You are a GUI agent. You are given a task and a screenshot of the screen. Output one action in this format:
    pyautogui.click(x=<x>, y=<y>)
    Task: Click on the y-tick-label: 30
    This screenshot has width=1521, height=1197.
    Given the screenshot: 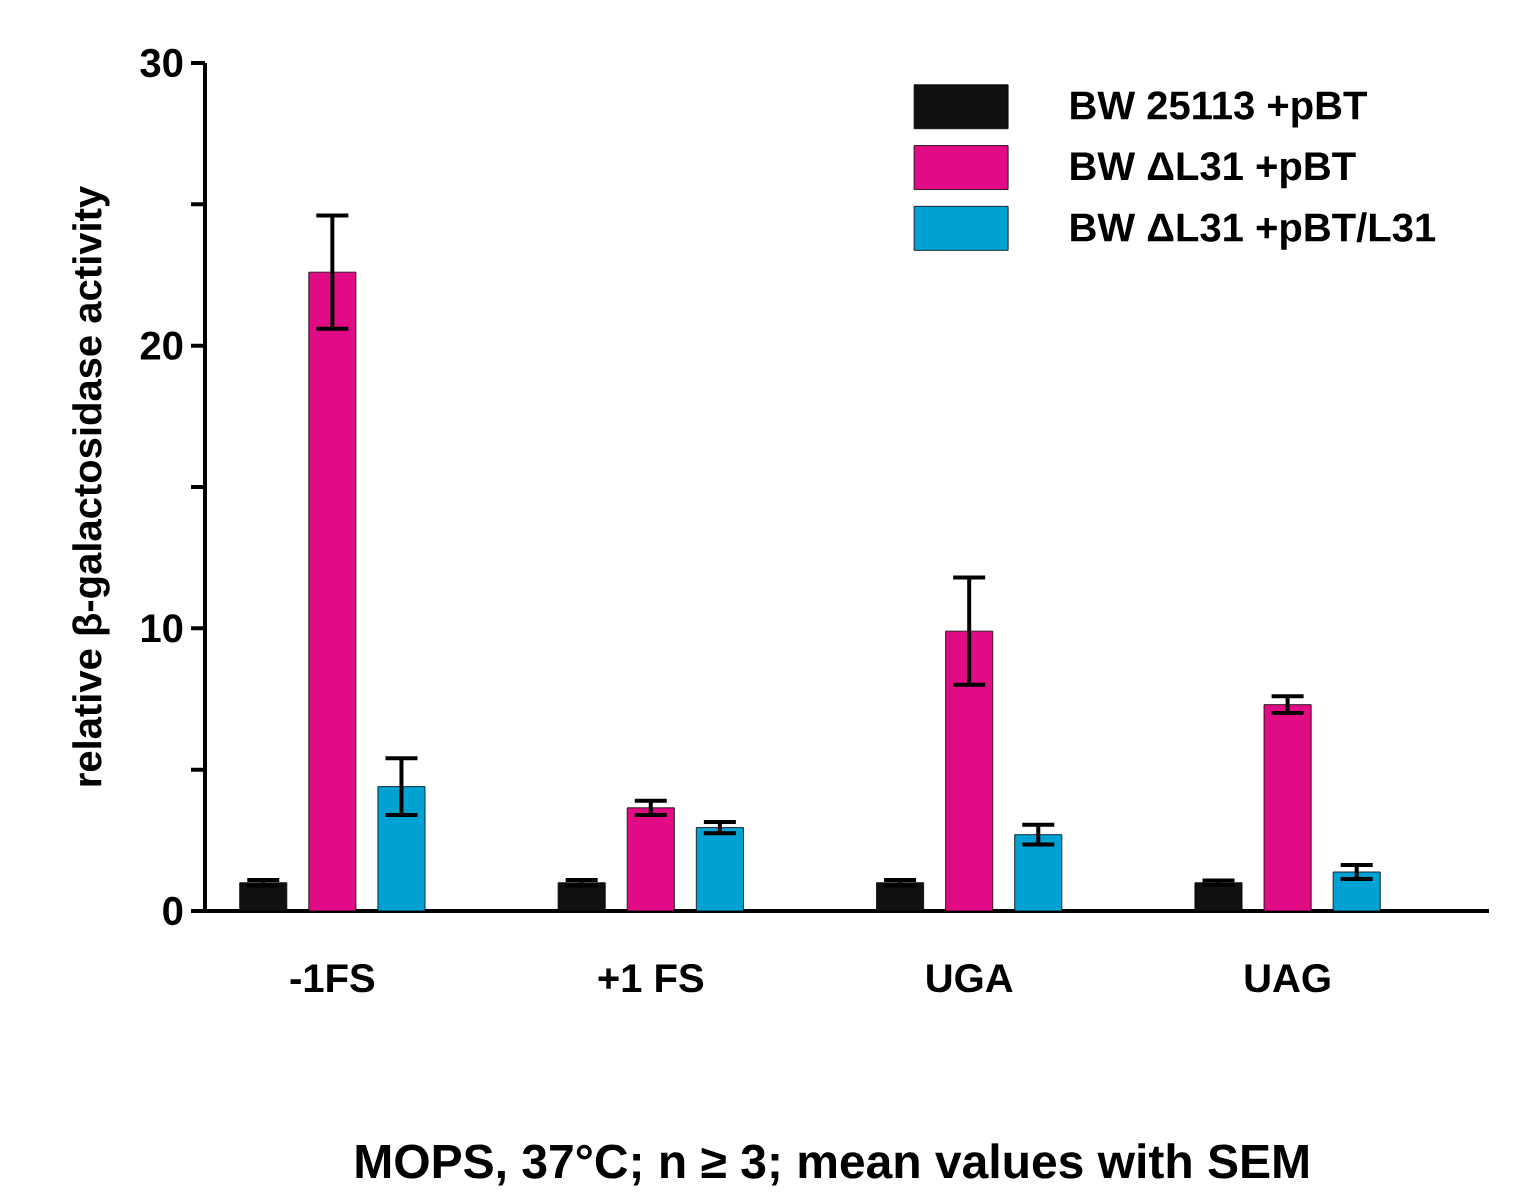 What is the action you would take?
    pyautogui.click(x=161, y=63)
    